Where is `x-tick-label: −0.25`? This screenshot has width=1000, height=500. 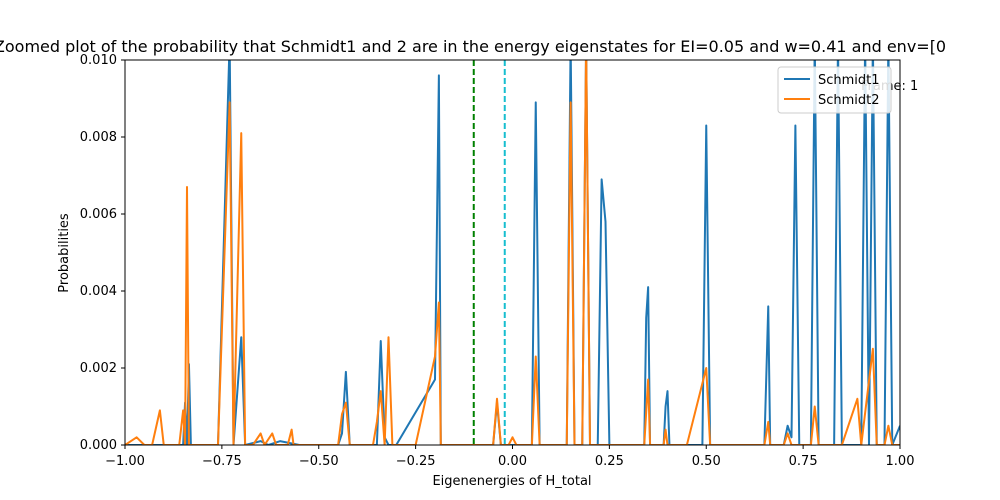 x-tick-label: −0.25 is located at coordinates (416, 461).